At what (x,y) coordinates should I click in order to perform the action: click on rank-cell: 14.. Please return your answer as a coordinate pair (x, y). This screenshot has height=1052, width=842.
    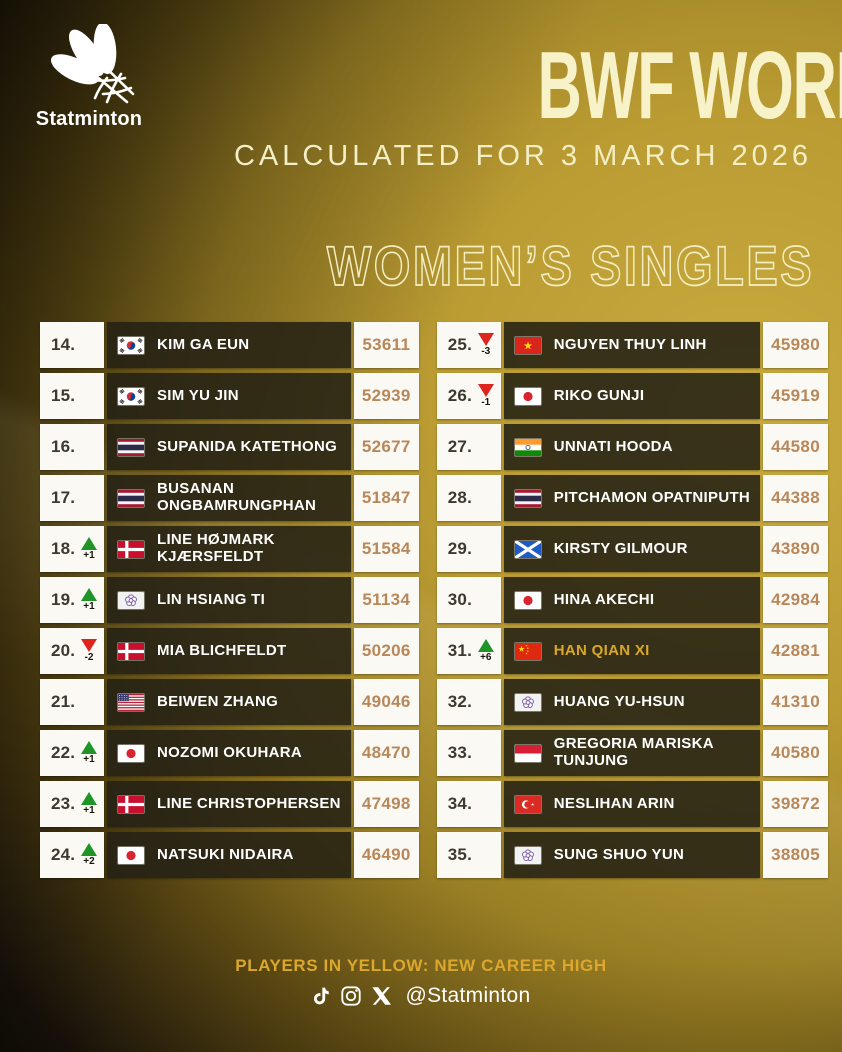
    Looking at the image, I should click on (72, 345).